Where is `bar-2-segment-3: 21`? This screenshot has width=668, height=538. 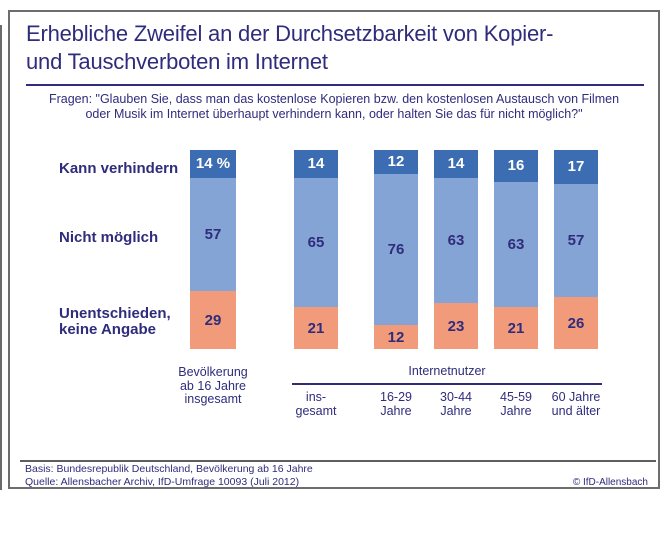
bar-2-segment-3: 21 is located at coordinates (316, 328).